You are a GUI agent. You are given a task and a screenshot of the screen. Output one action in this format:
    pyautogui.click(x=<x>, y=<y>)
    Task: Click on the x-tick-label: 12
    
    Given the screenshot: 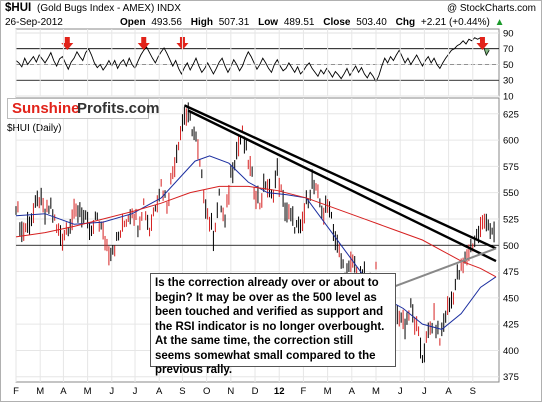 What is the action you would take?
    pyautogui.click(x=279, y=391)
    